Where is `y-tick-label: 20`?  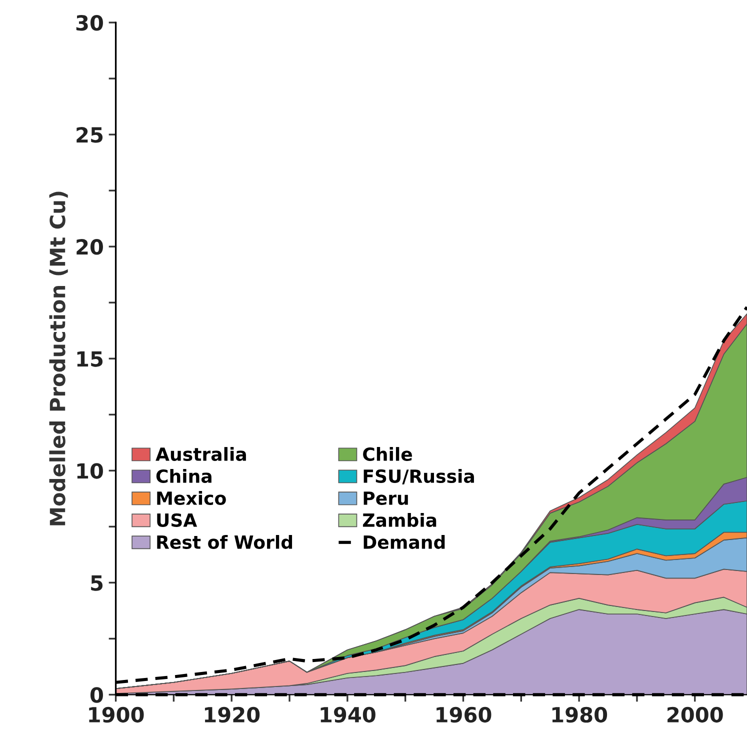 y-tick-label: 20 is located at coordinates (89, 247).